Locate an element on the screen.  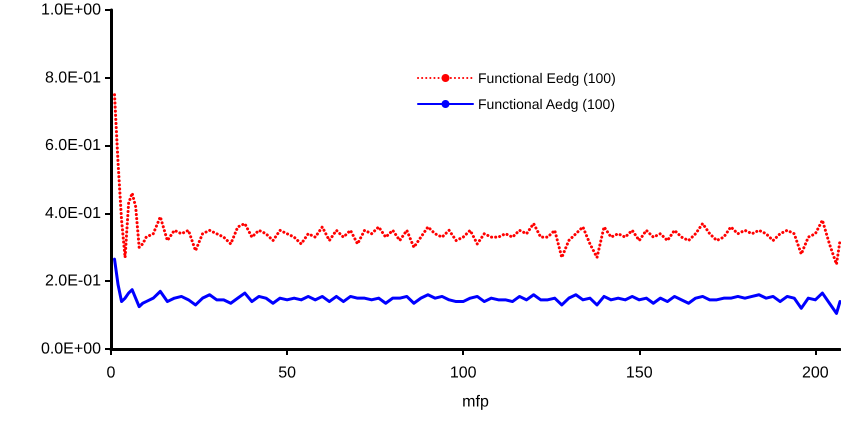
y-tick-label: 0.0E+00 is located at coordinates (71, 349).